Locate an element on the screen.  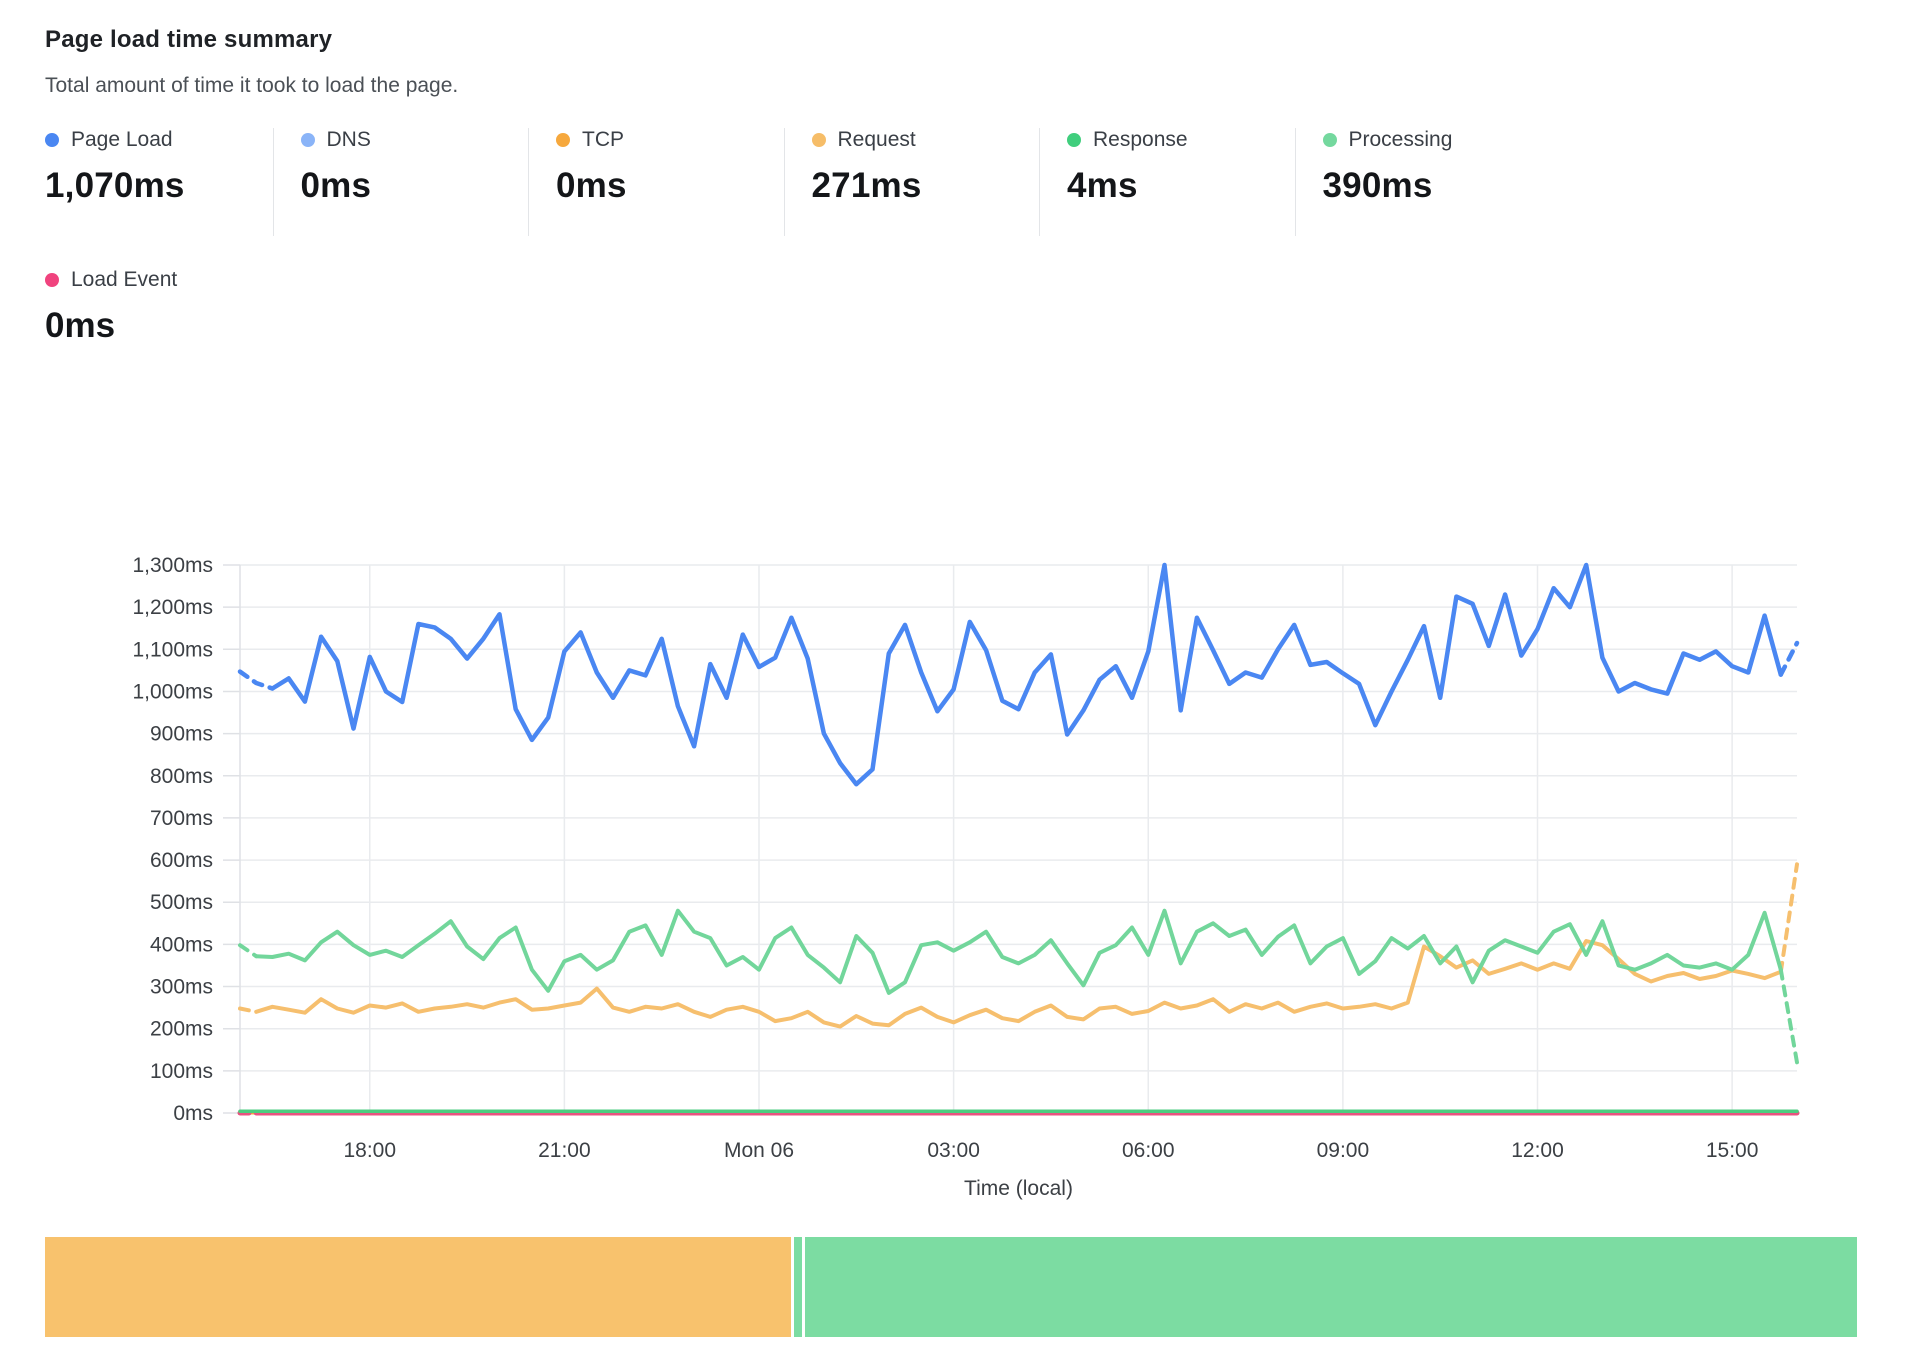
x-tick-label: Mon 06 is located at coordinates (759, 1150).